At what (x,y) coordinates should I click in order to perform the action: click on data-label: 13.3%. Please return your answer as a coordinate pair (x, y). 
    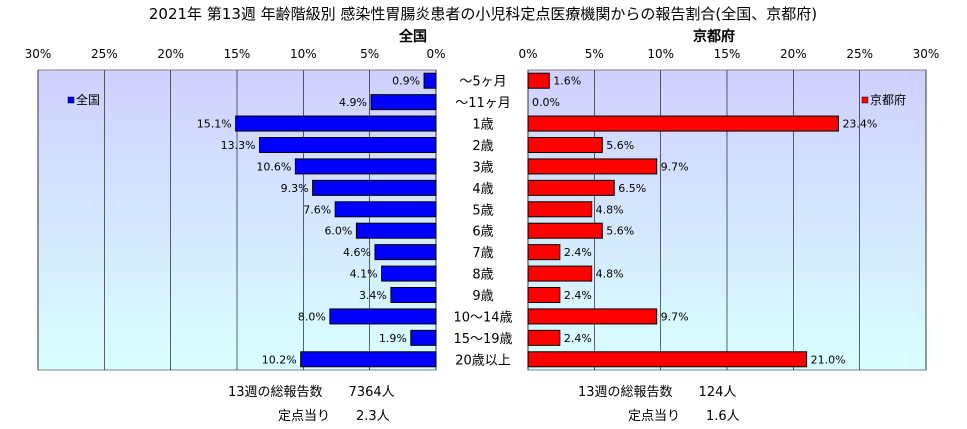
    Looking at the image, I should click on (238, 145).